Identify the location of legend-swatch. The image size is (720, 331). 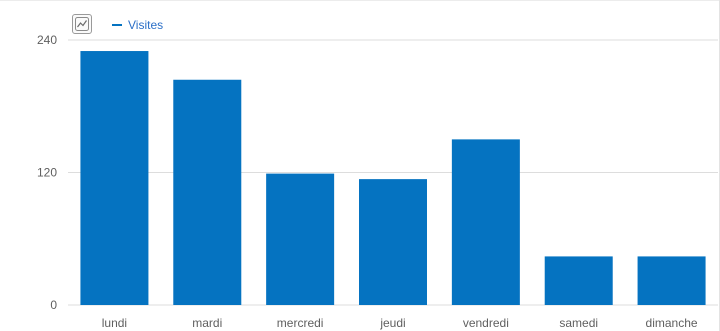
(117, 25).